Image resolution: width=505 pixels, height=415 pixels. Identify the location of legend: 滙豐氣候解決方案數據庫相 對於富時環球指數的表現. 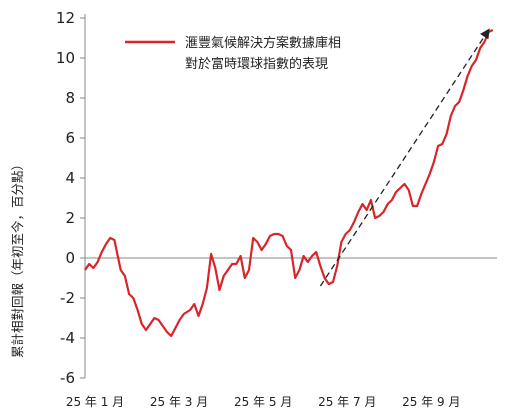
(233, 53).